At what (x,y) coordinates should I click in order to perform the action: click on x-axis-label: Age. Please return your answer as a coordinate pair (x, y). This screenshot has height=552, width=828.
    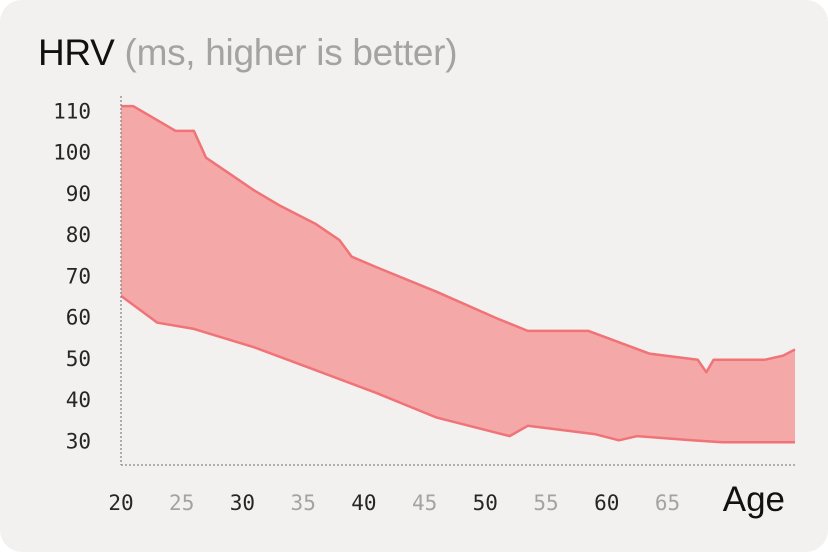
    Looking at the image, I should click on (754, 499).